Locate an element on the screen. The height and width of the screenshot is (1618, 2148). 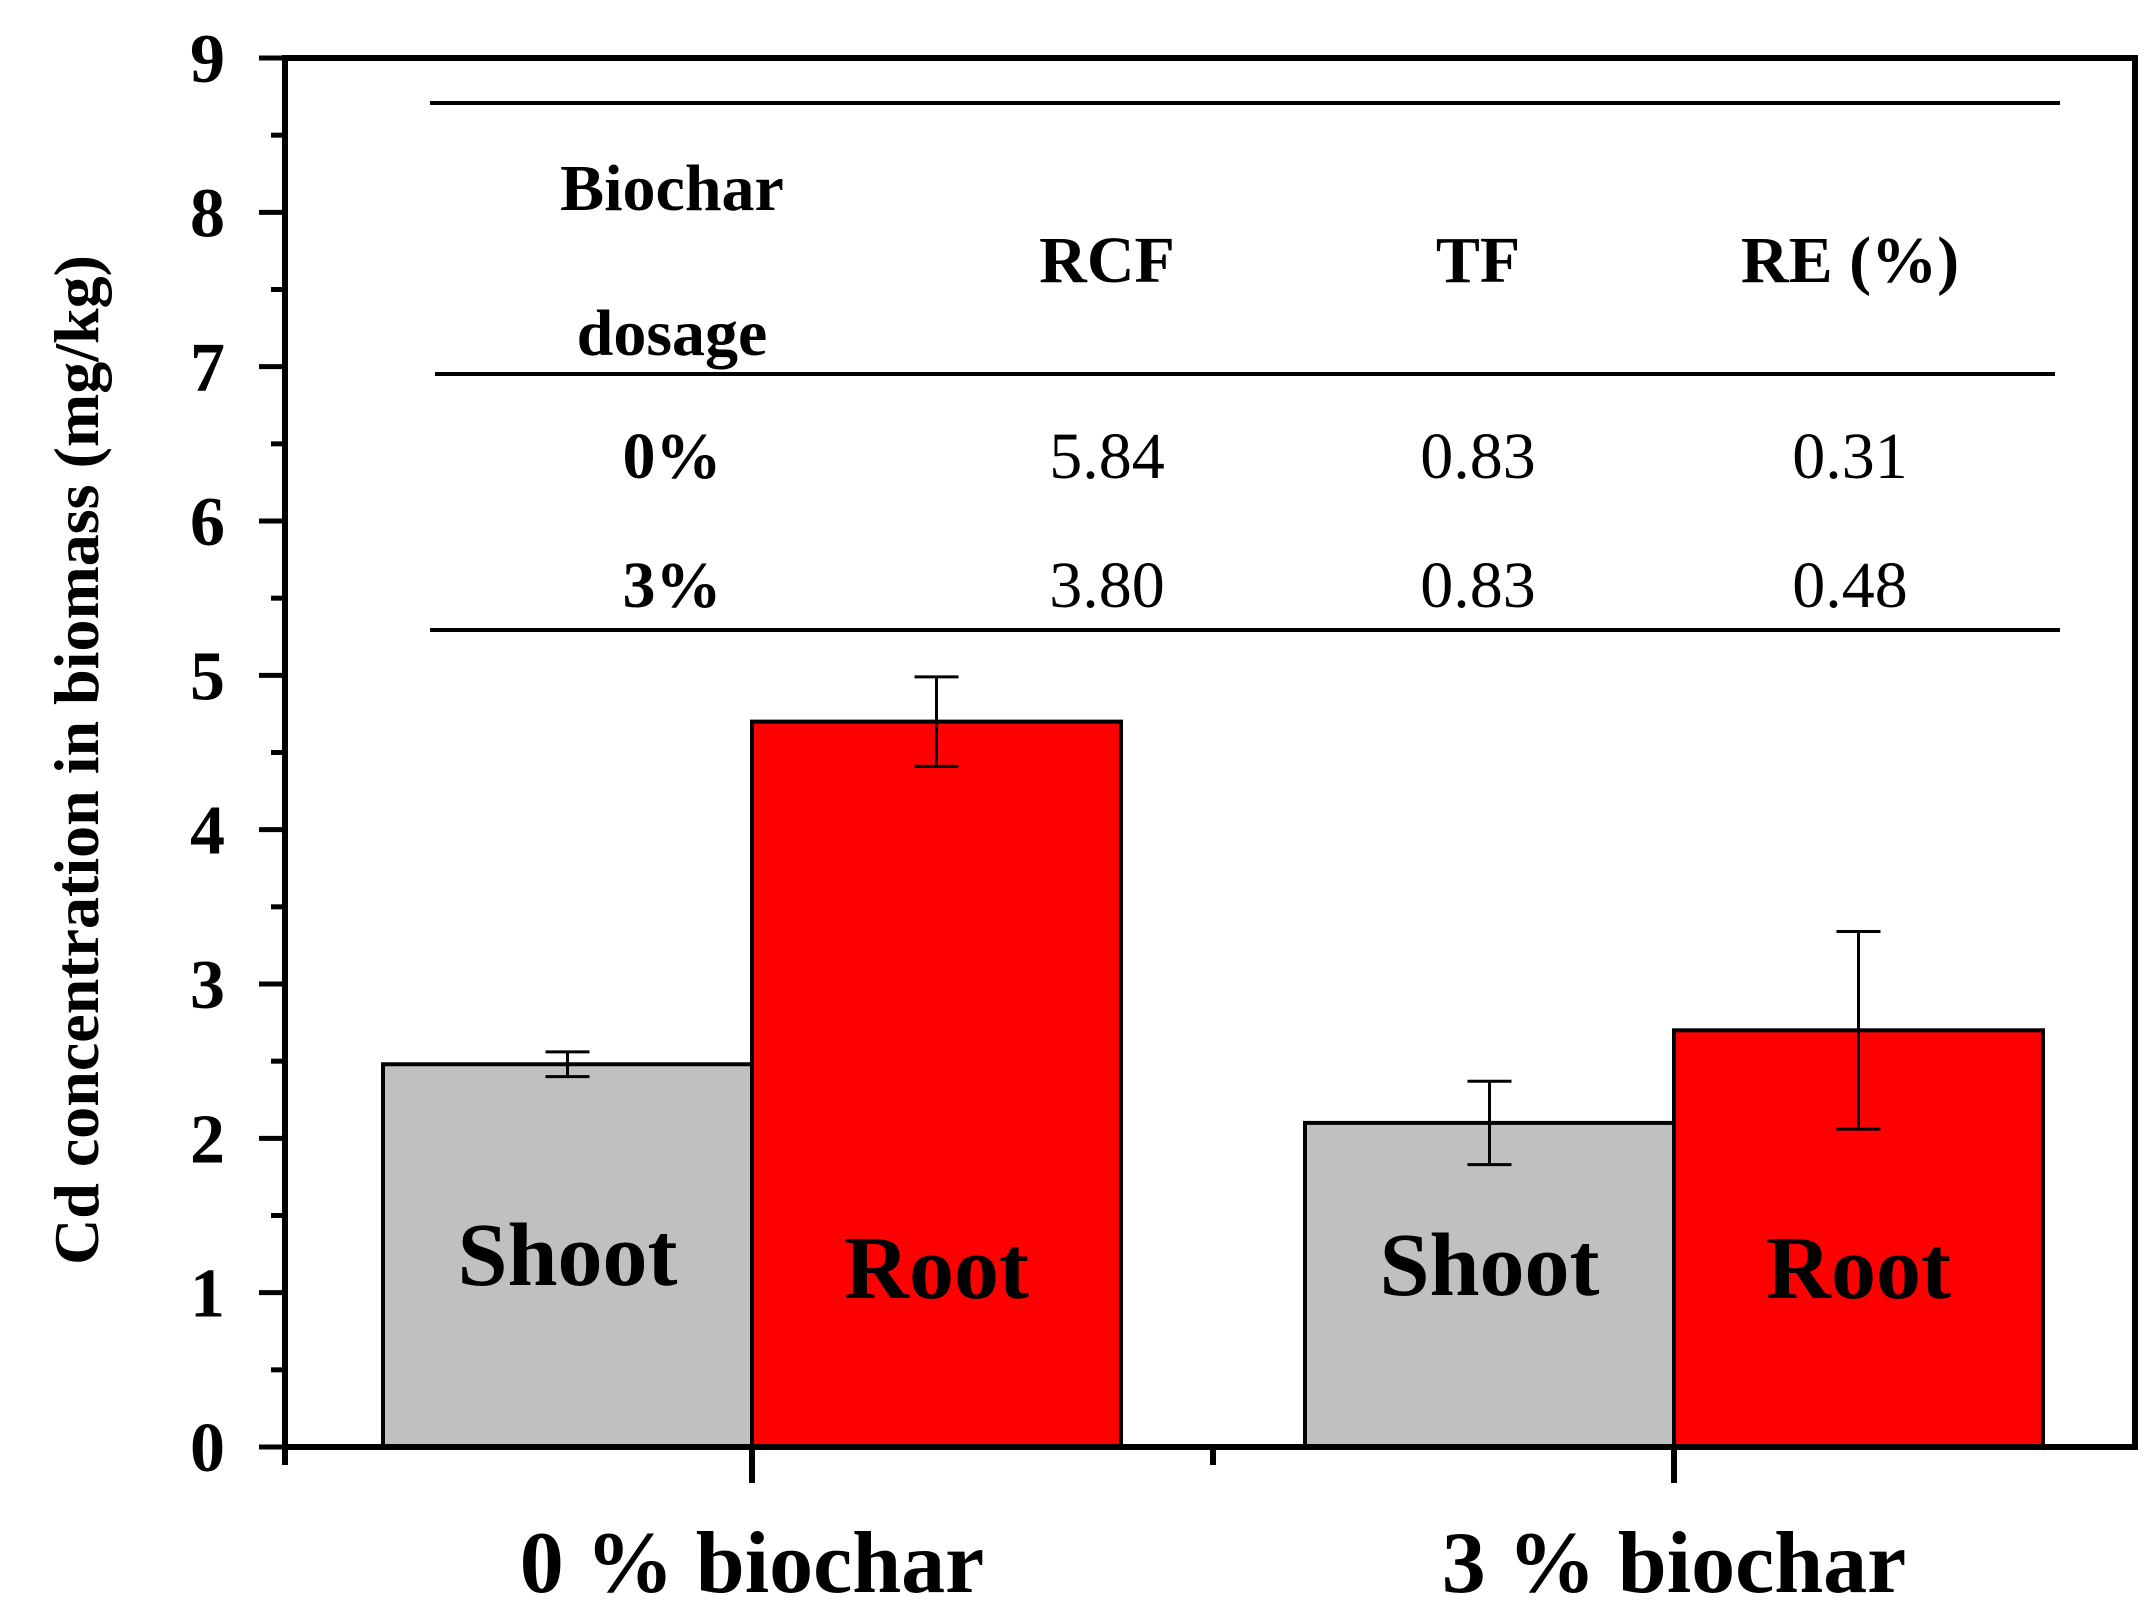
table-row-0-tf: 0.83 is located at coordinates (1478, 456).